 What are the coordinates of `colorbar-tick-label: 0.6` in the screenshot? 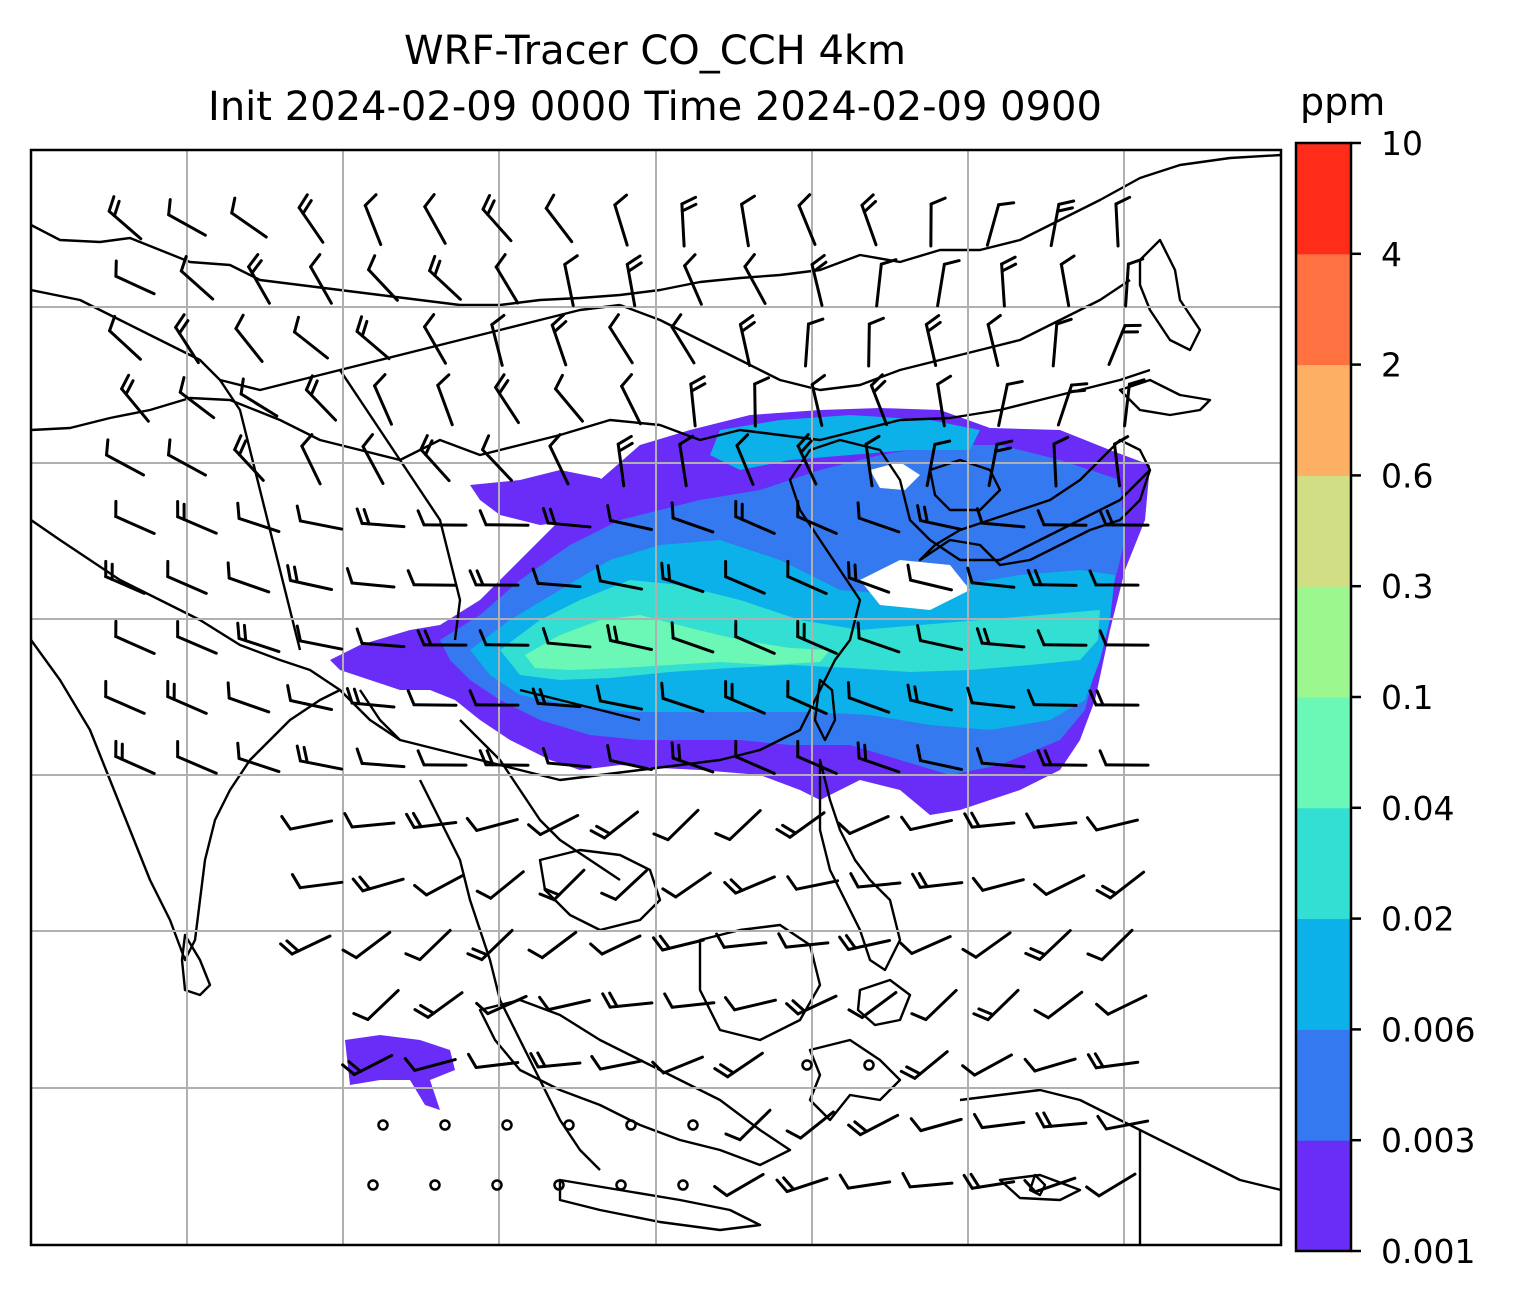 It's located at (1407, 475).